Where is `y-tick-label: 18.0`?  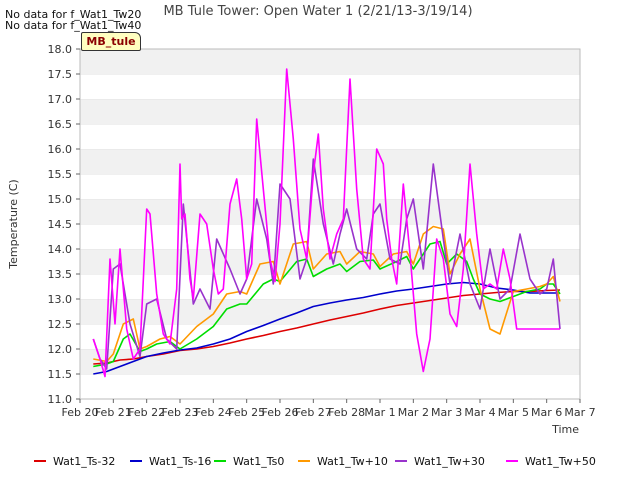
y-tick-label: 18.0 is located at coordinates (60, 49).